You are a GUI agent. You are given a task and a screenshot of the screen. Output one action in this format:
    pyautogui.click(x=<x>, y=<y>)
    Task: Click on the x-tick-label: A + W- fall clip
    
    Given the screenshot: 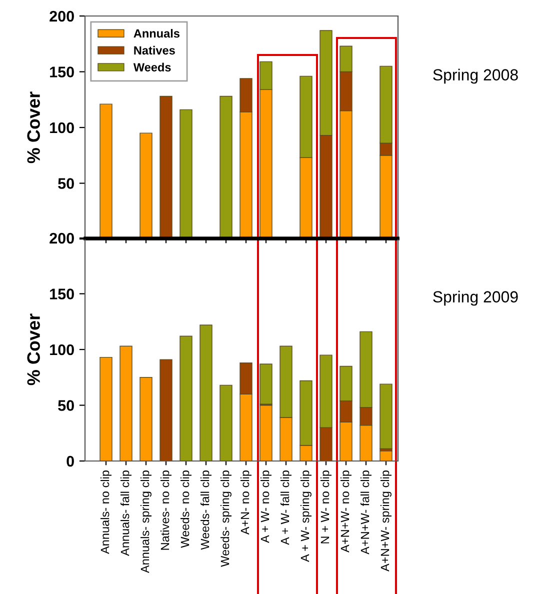 What is the action you would take?
    pyautogui.click(x=286, y=507)
    